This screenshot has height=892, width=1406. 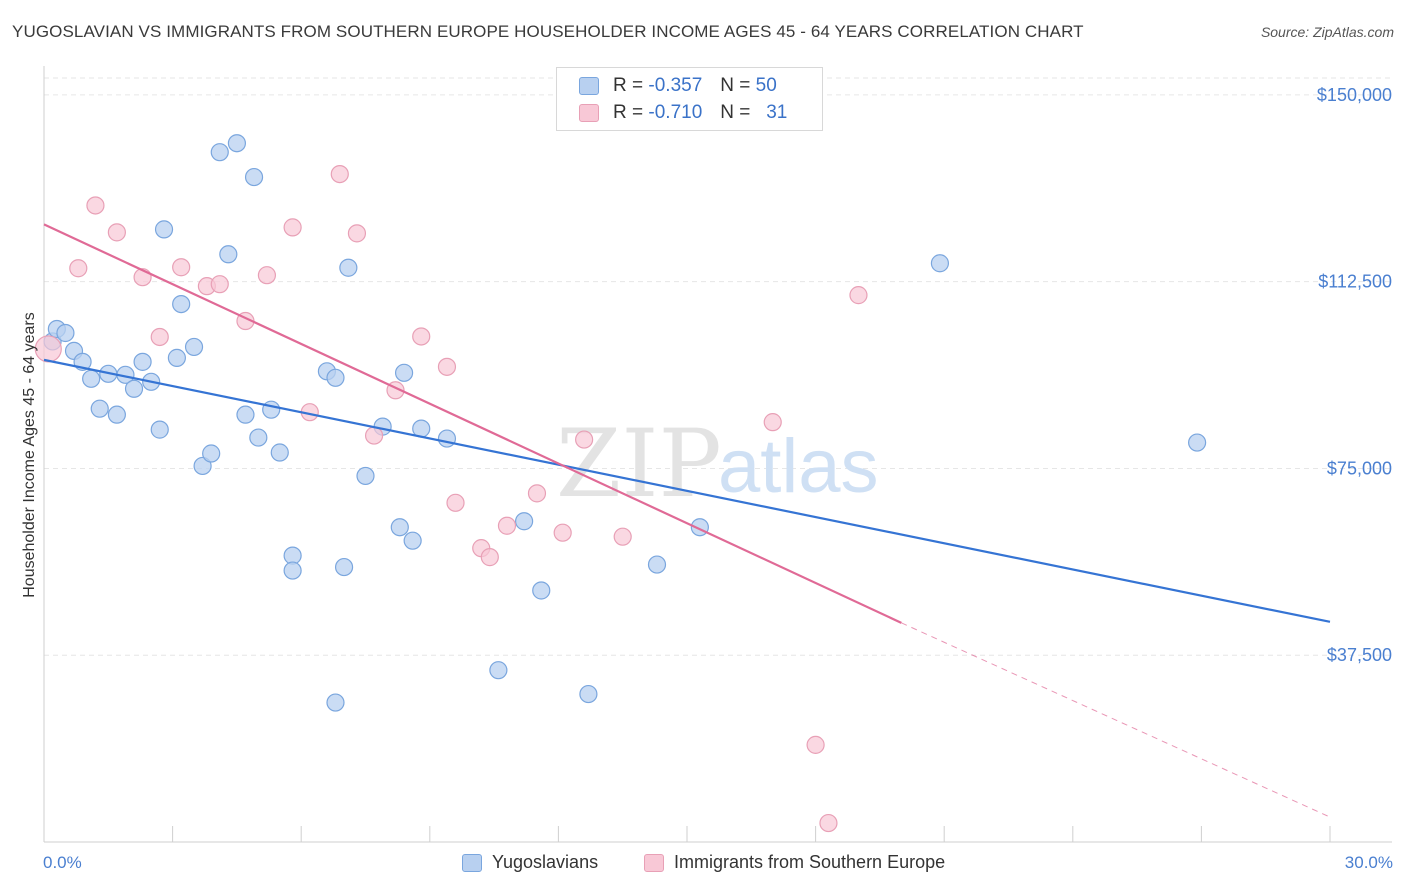 What do you see at coordinates (1116, 720) in the screenshot?
I see `trend-line-immigrants-extension` at bounding box center [1116, 720].